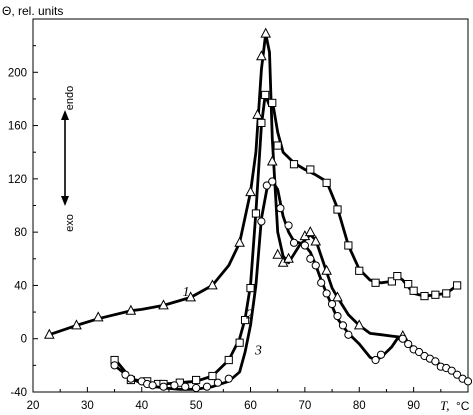  What do you see at coordinates (445, 405) in the screenshot?
I see `x-axis-label: T,` at bounding box center [445, 405].